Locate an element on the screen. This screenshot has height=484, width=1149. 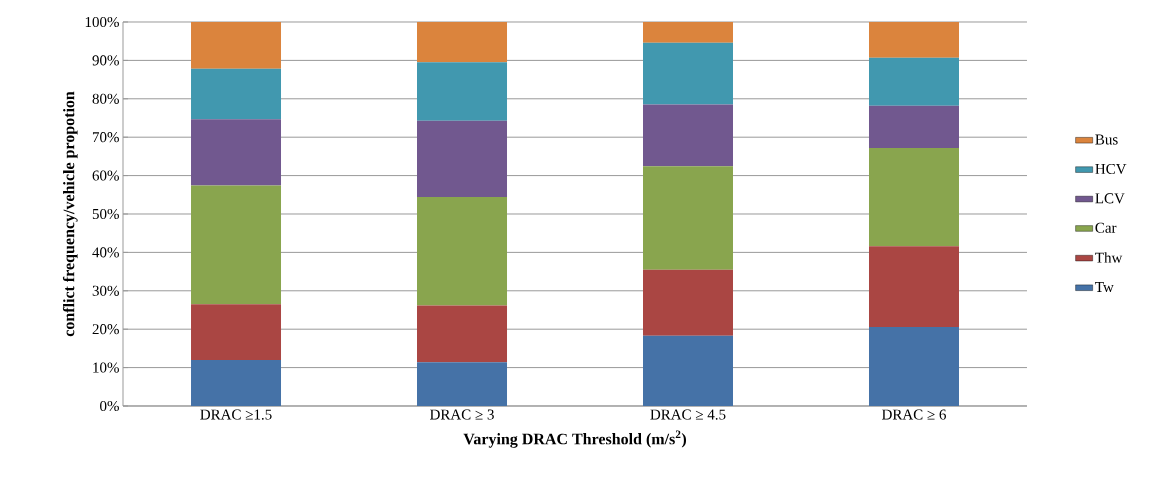
y-tick-label: 80% is located at coordinates (105, 98).